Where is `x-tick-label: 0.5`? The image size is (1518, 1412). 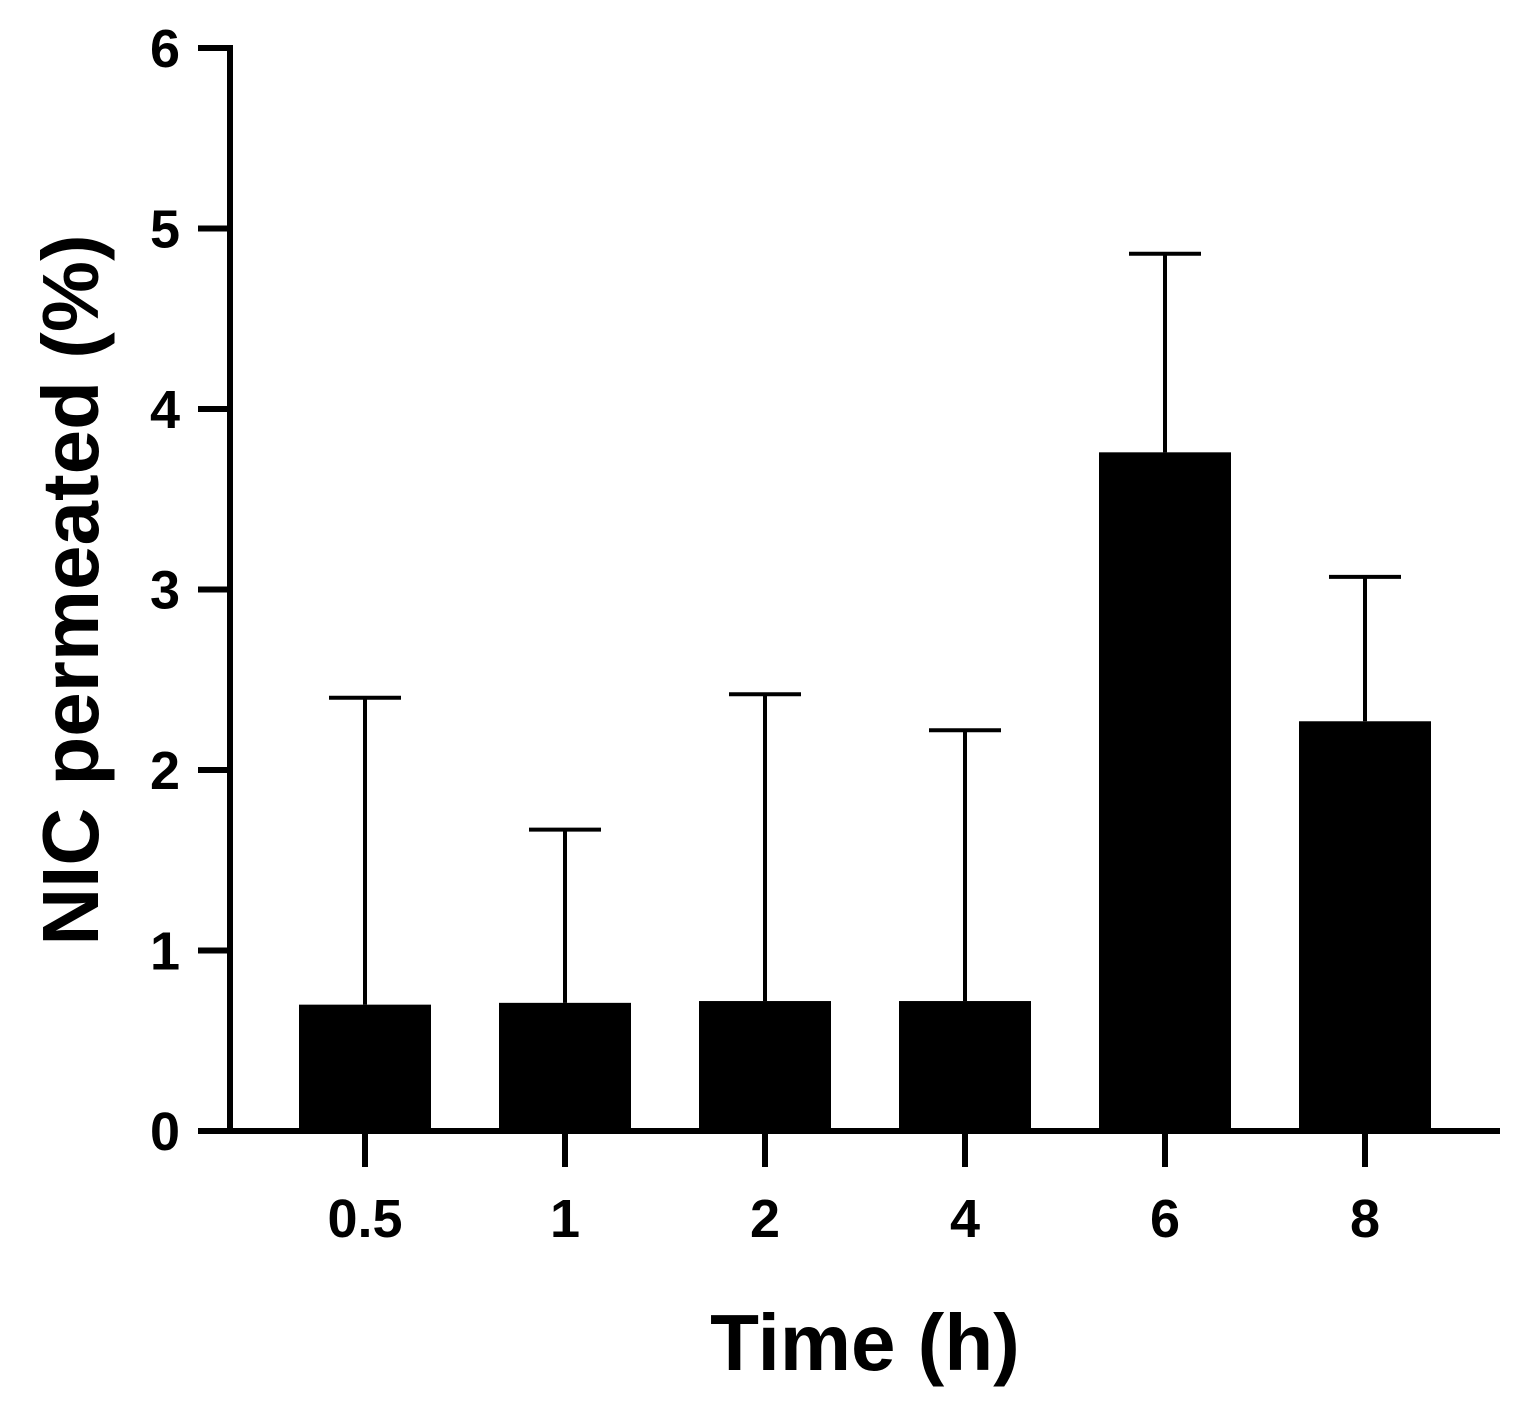
x-tick-label: 0.5 is located at coordinates (364, 1219).